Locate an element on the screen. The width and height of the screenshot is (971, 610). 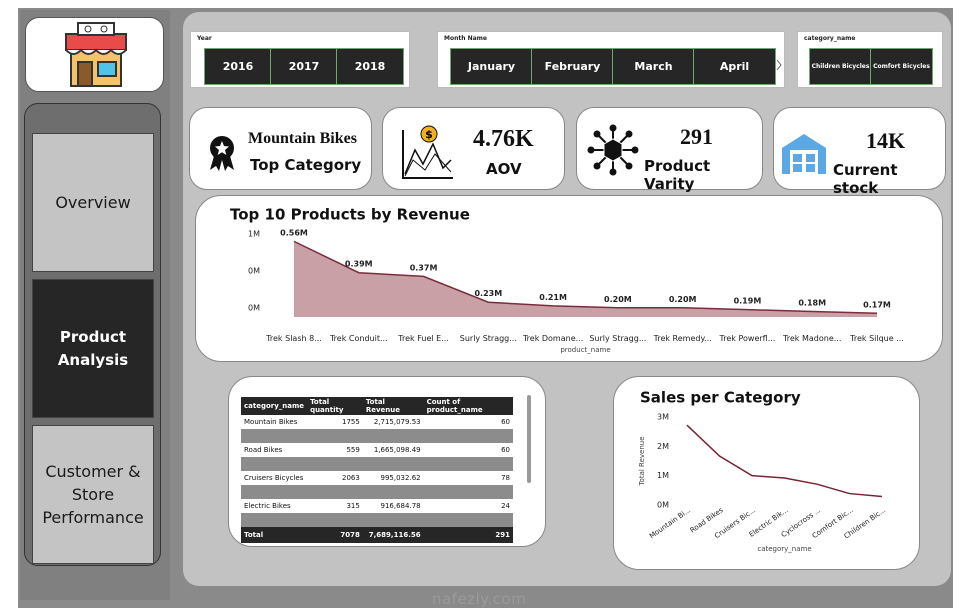
table-cell: 559 is located at coordinates (353, 450).